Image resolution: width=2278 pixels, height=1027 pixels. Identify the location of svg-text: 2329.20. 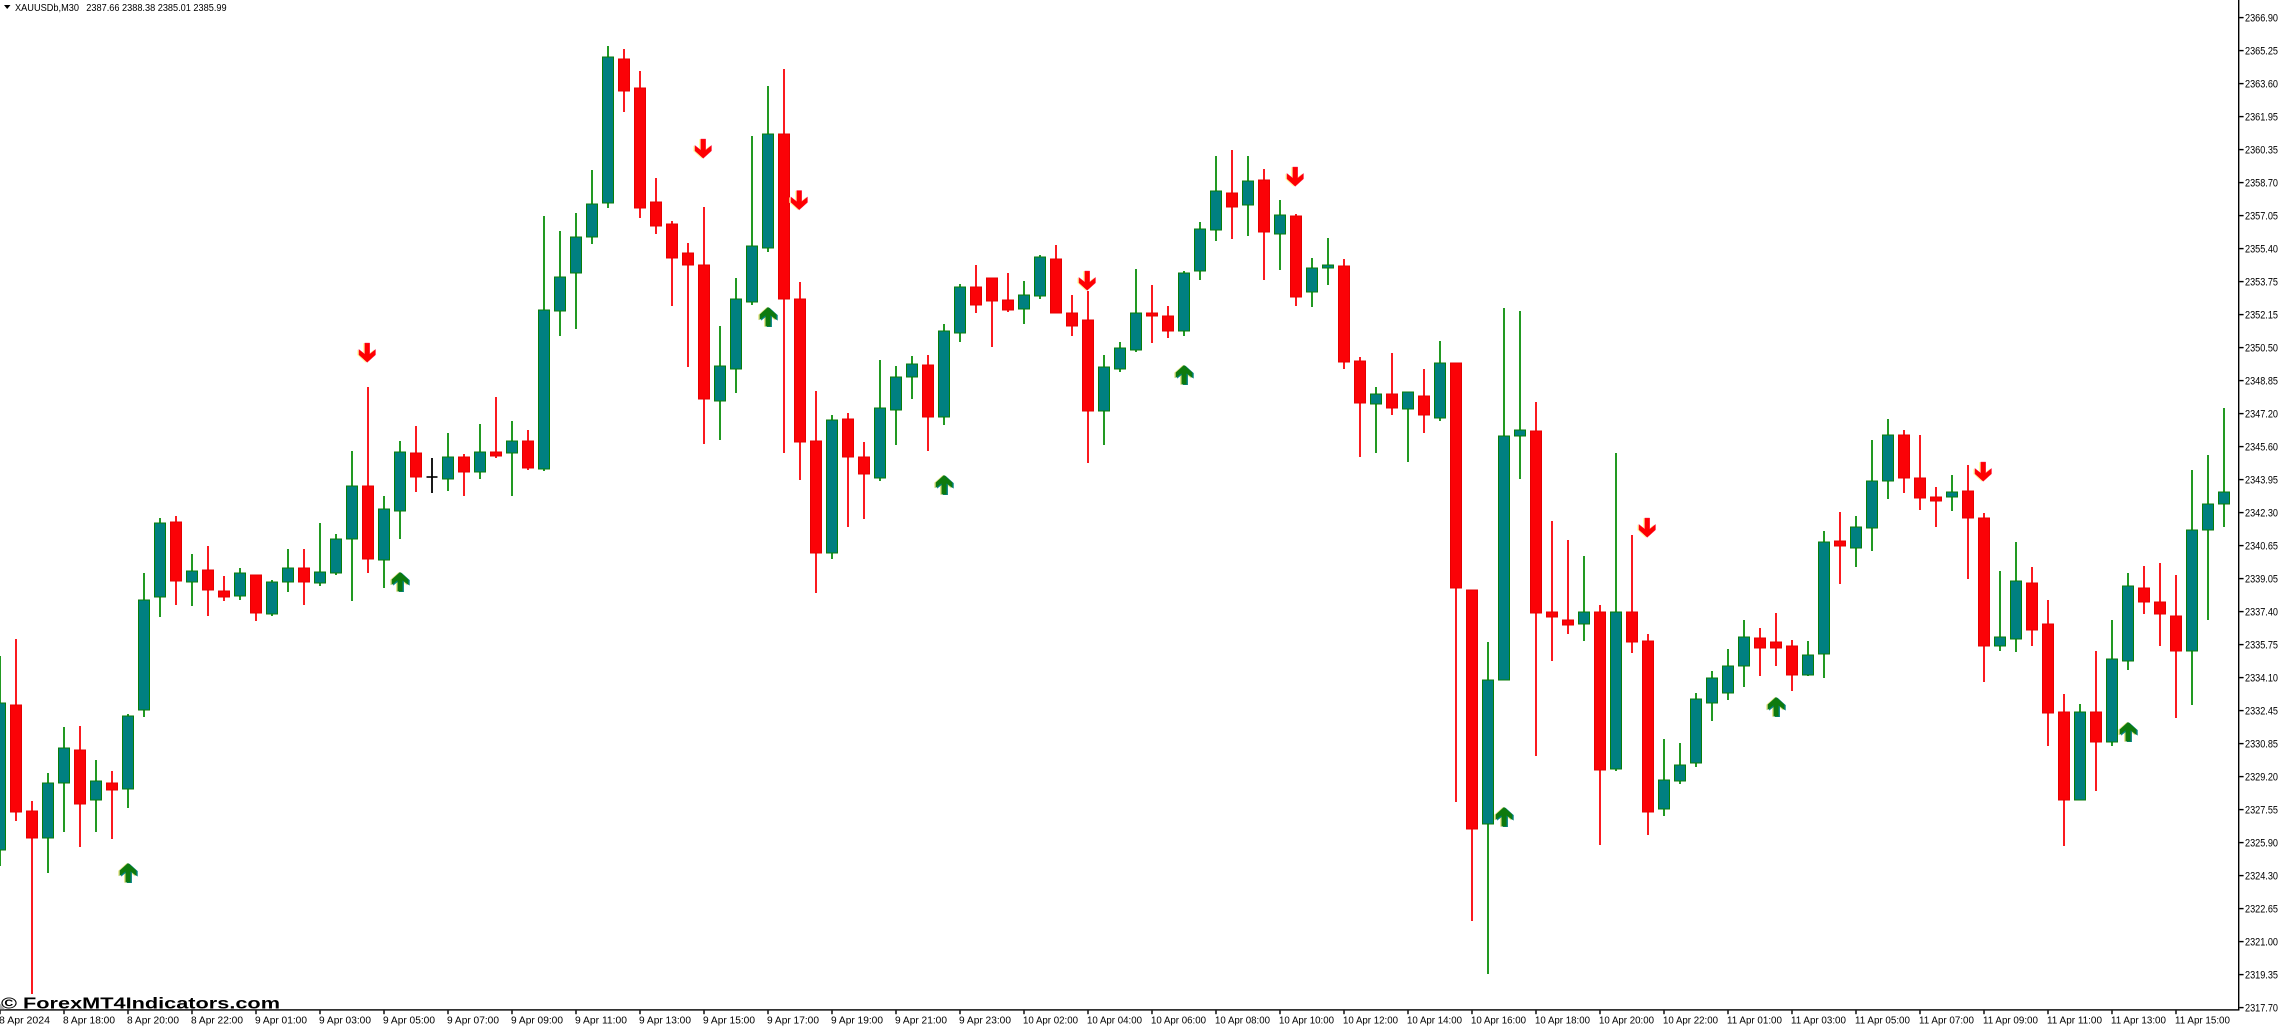
(2261, 777).